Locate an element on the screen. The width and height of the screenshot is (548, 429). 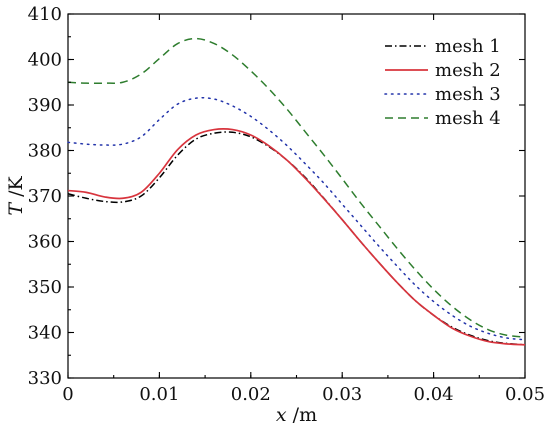
y-tick-label: 400 is located at coordinates (45, 60).